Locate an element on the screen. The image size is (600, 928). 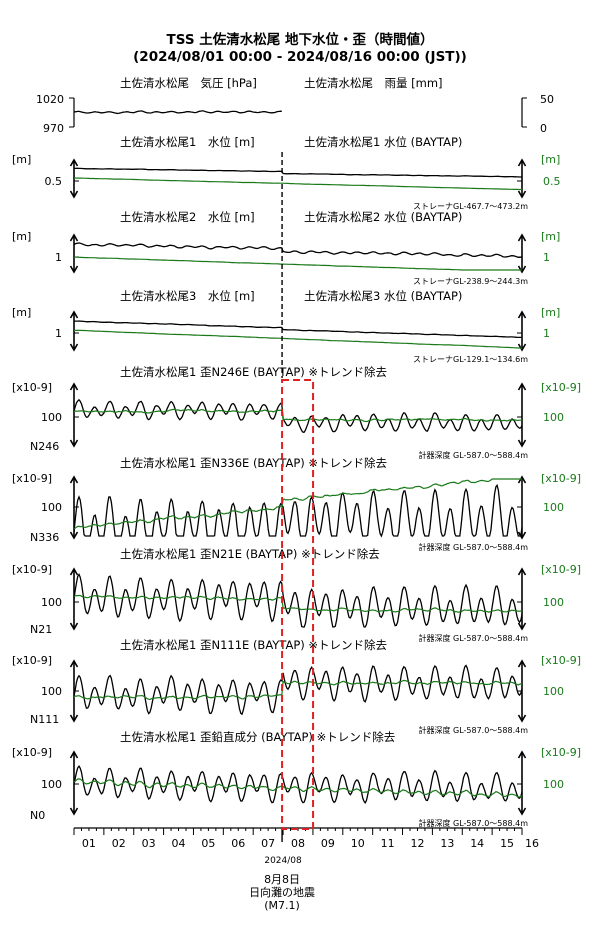
event-highlight-box is located at coordinates (298, 604).